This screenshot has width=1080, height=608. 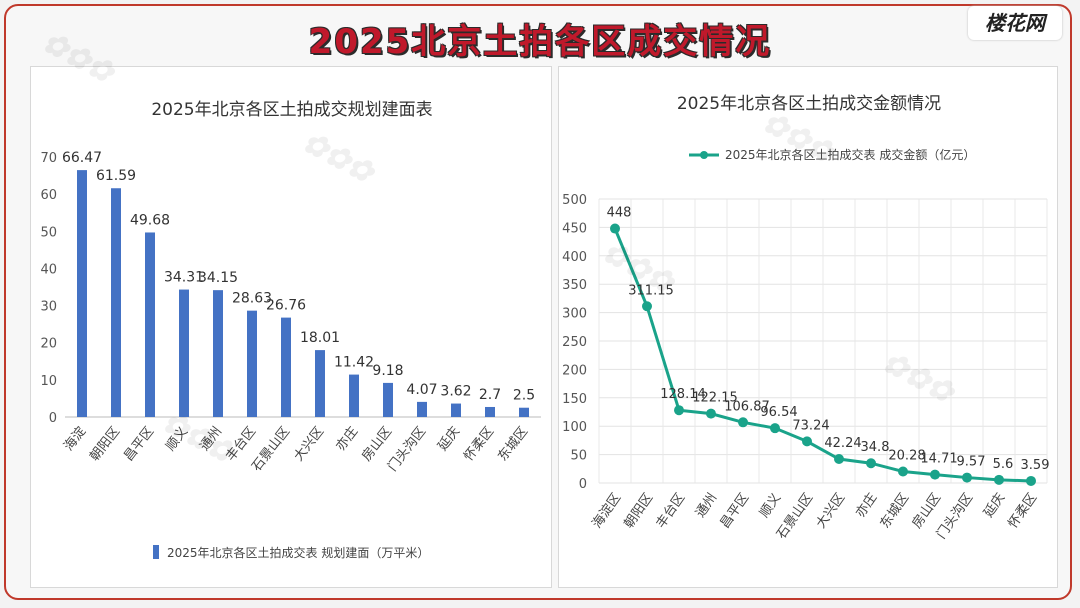 What do you see at coordinates (354, 363) in the screenshot?
I see `data-label: 11.42` at bounding box center [354, 363].